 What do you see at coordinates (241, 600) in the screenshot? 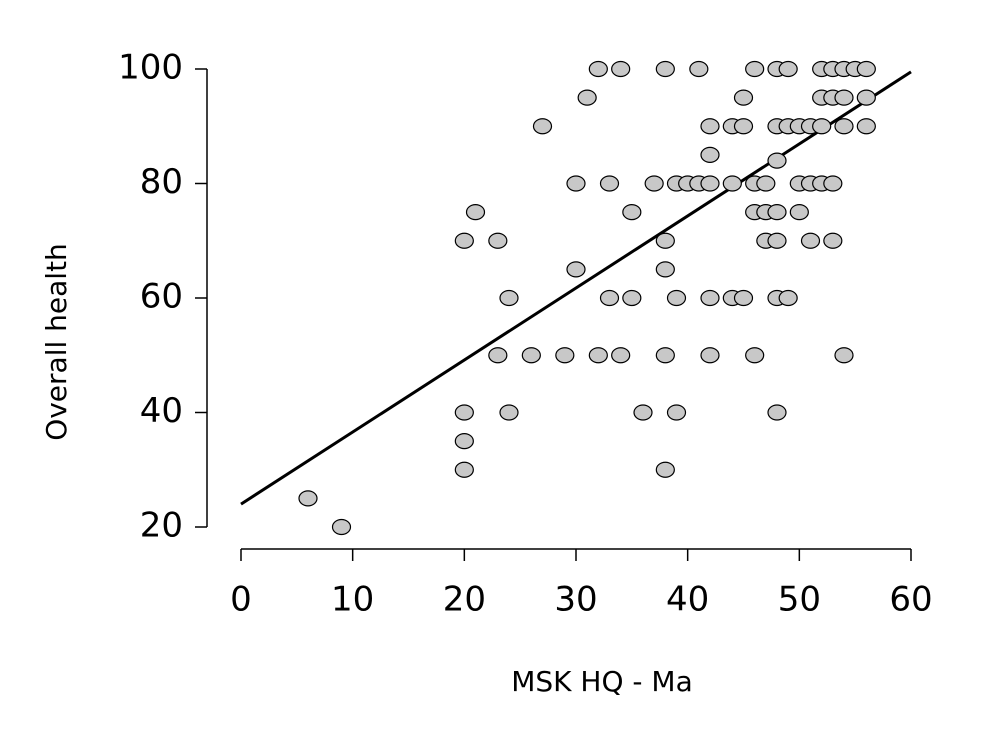
I see `x-tick-label: 0` at bounding box center [241, 600].